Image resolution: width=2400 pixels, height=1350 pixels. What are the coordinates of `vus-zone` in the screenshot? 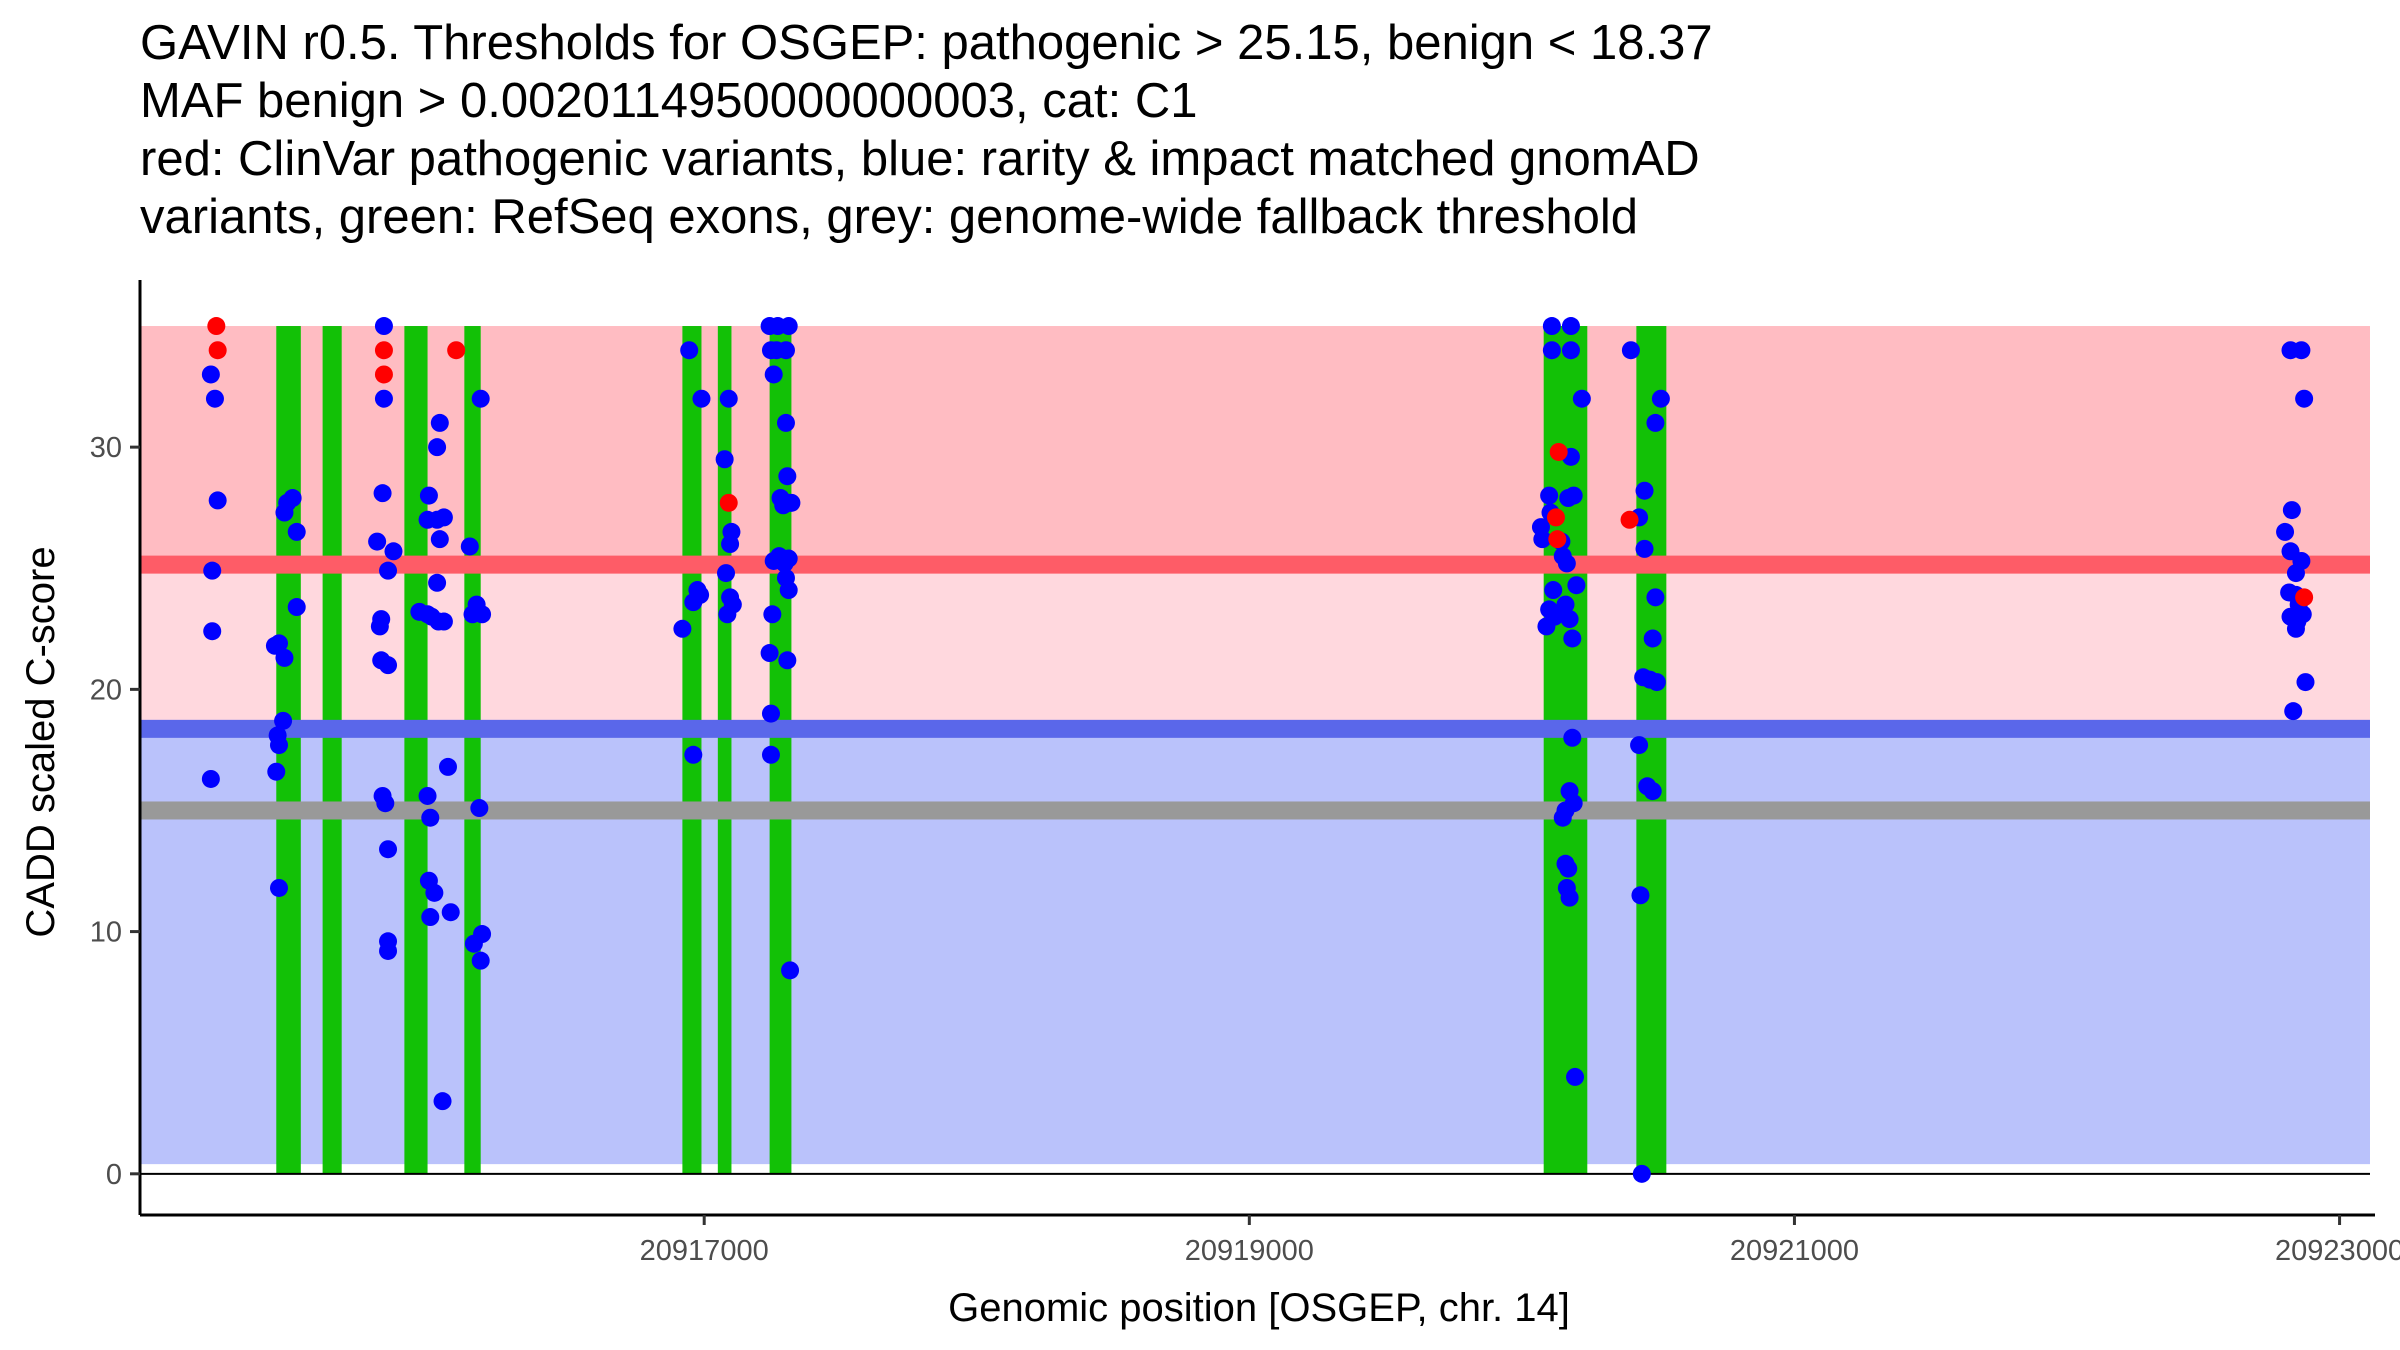 It's located at (1255, 646).